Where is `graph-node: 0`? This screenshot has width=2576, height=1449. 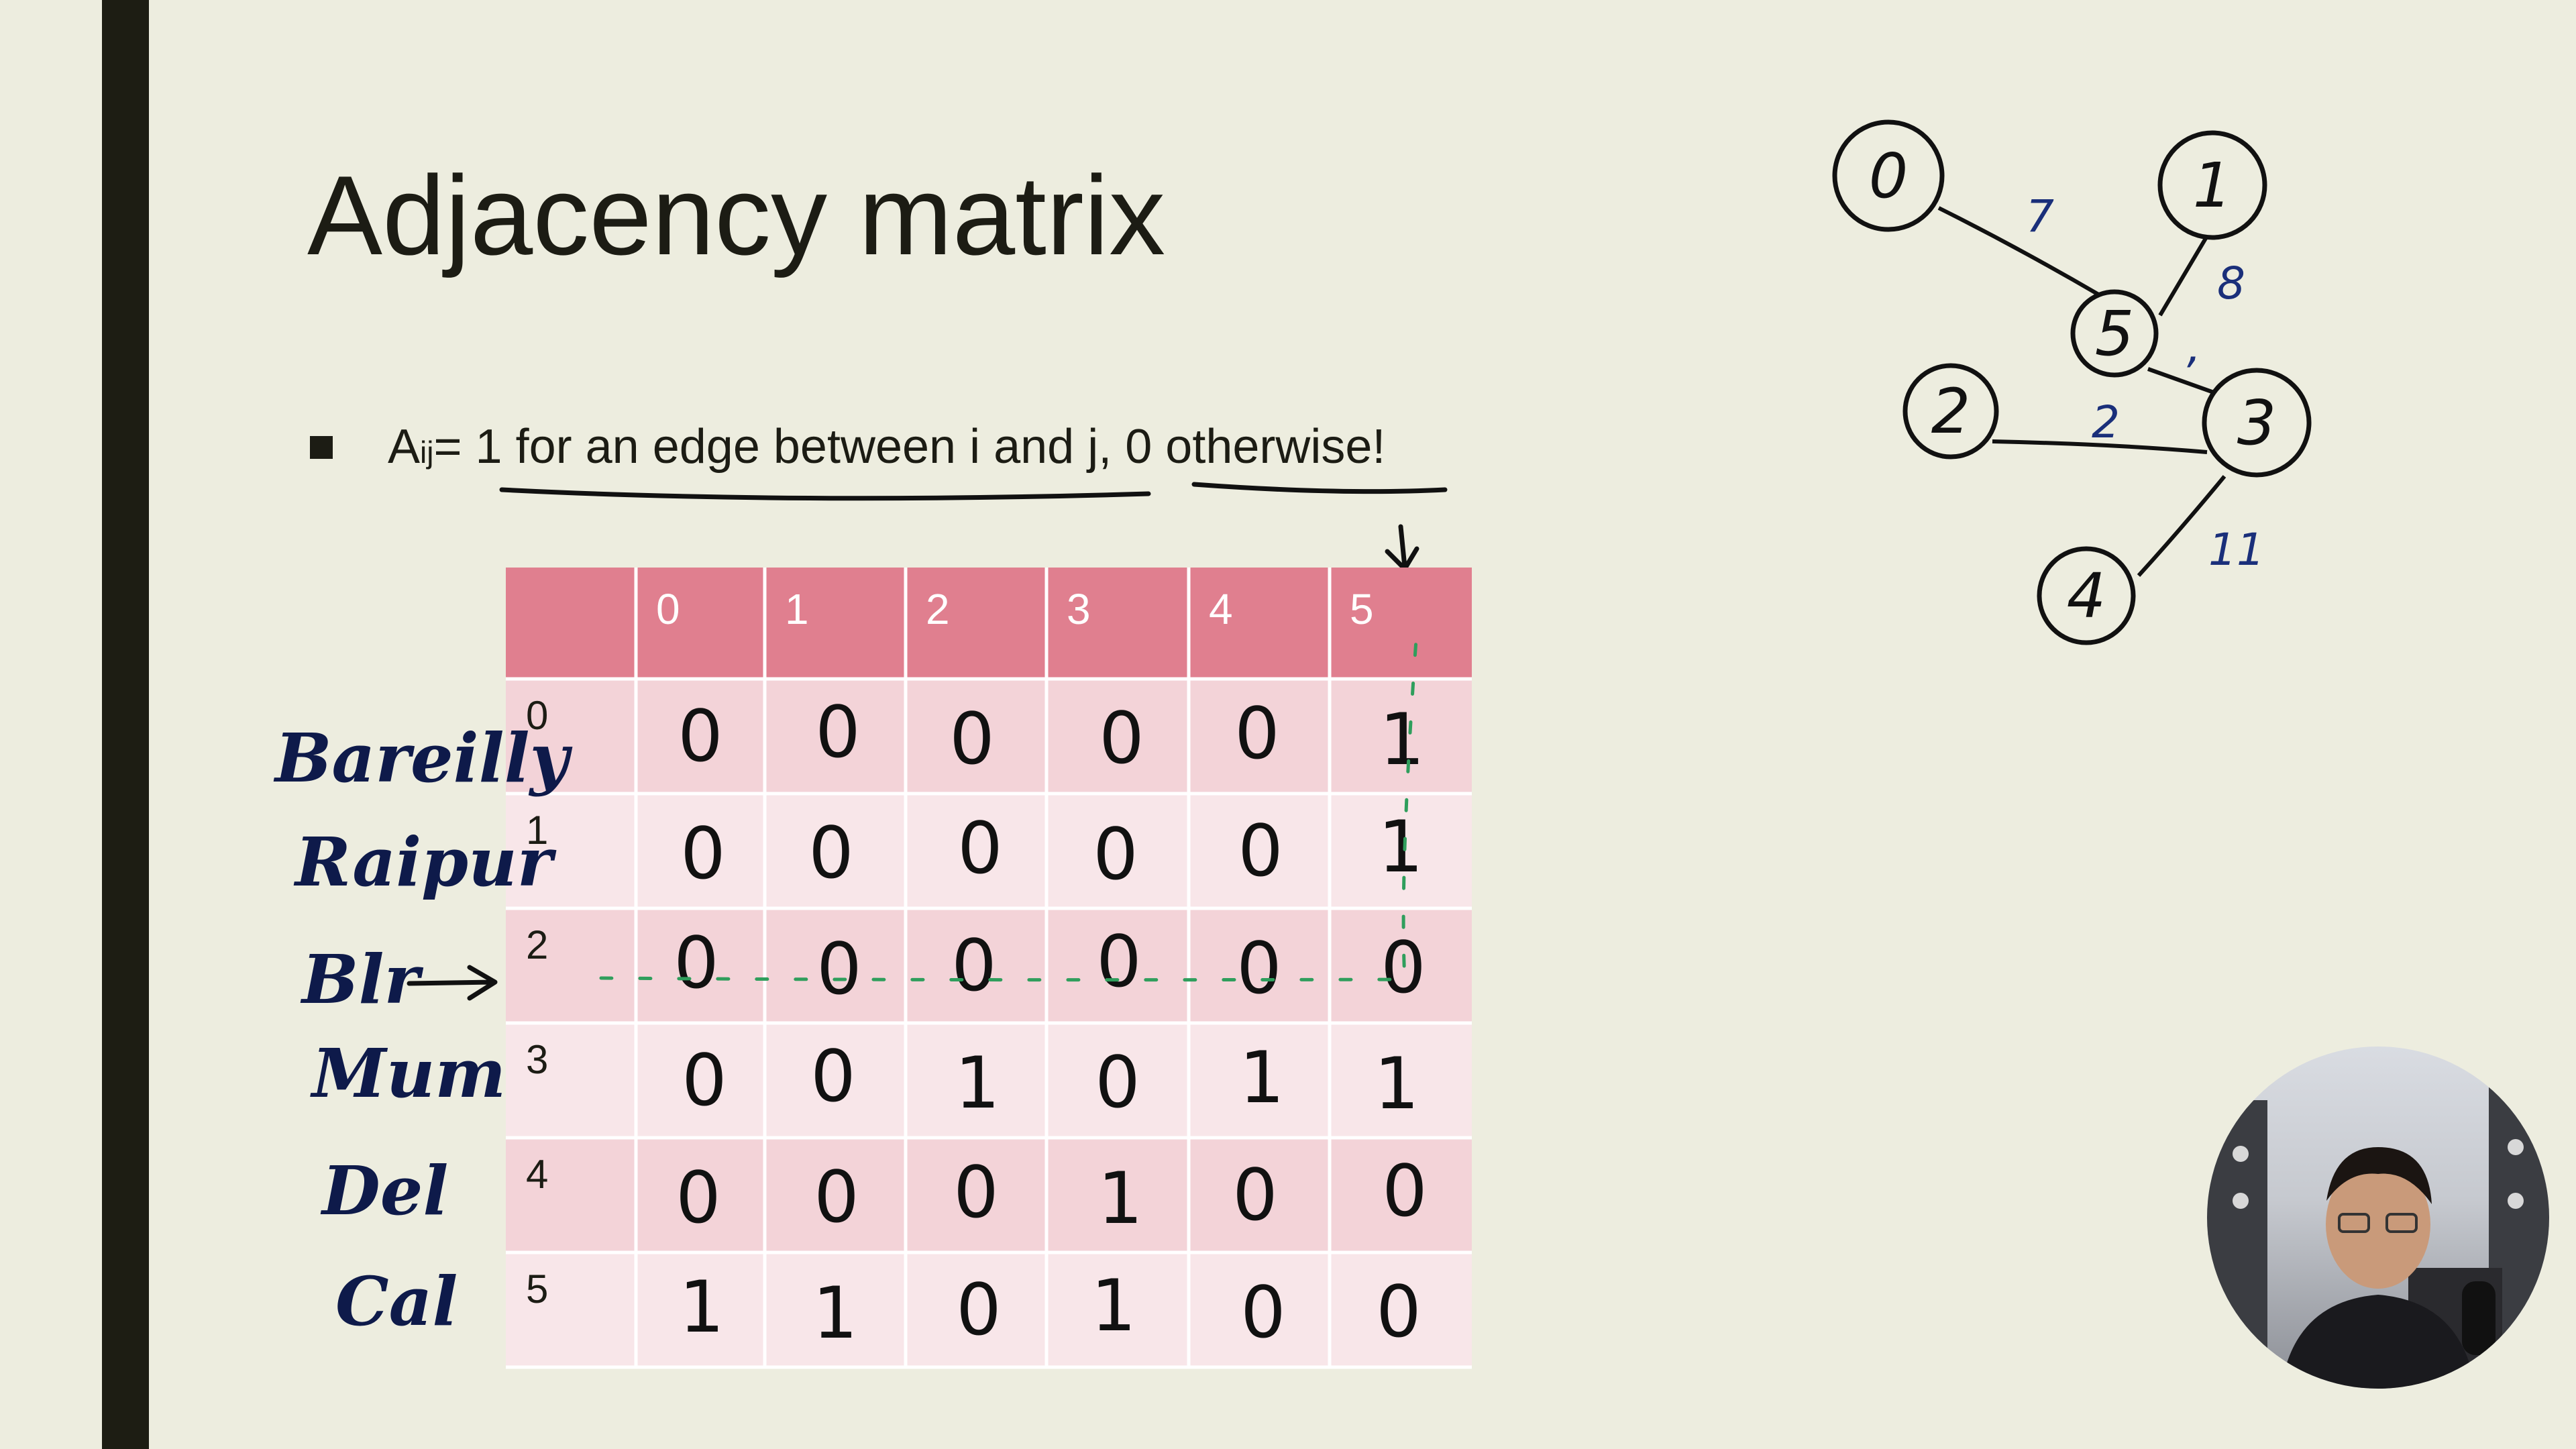 graph-node: 0 is located at coordinates (1888, 175).